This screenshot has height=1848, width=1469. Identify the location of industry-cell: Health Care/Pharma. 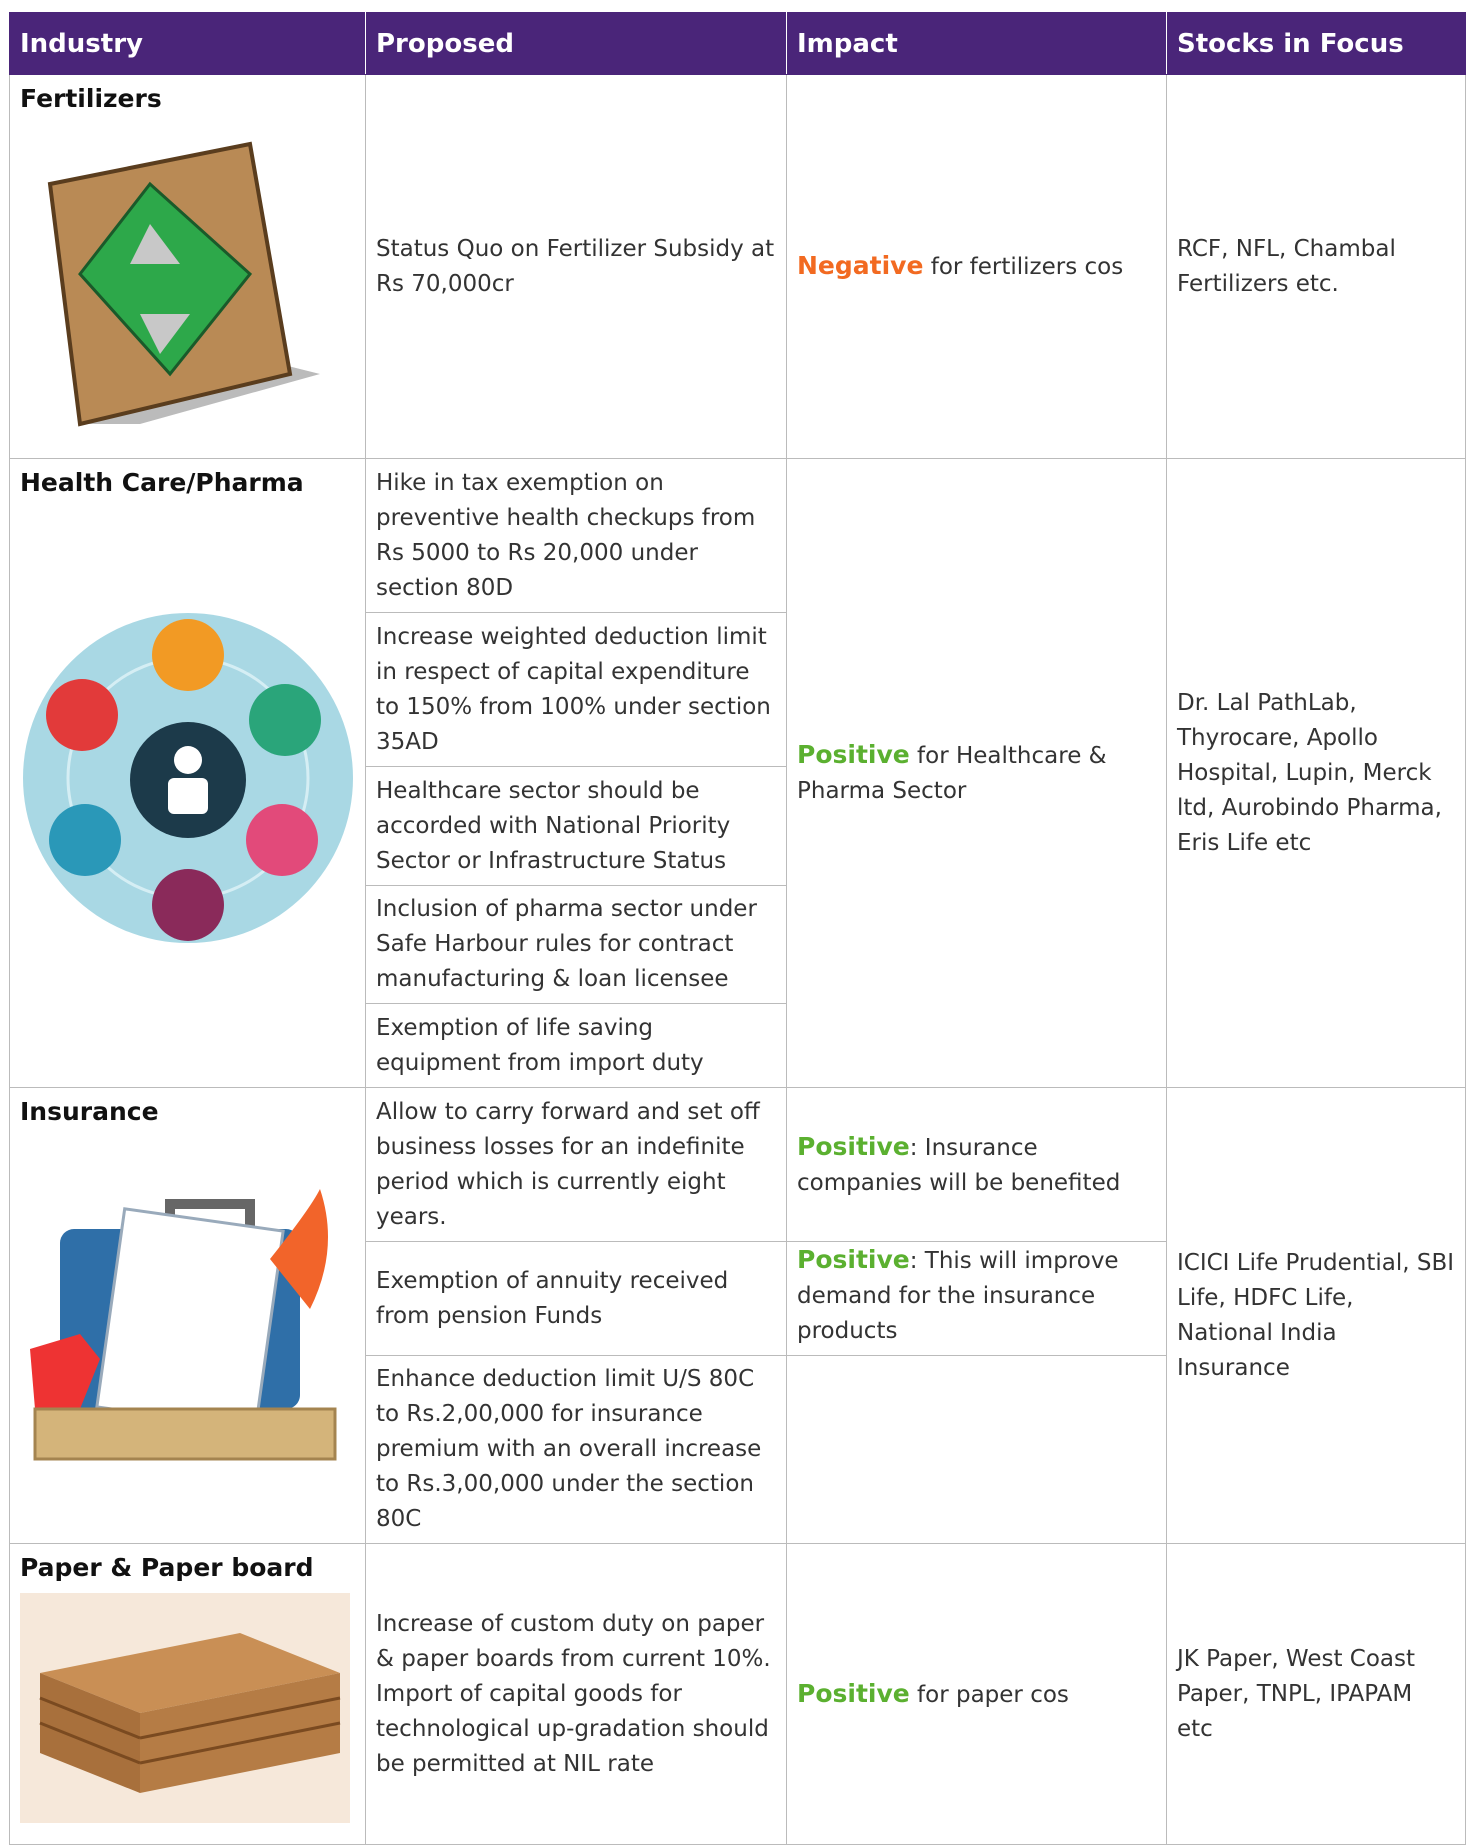
(187, 773).